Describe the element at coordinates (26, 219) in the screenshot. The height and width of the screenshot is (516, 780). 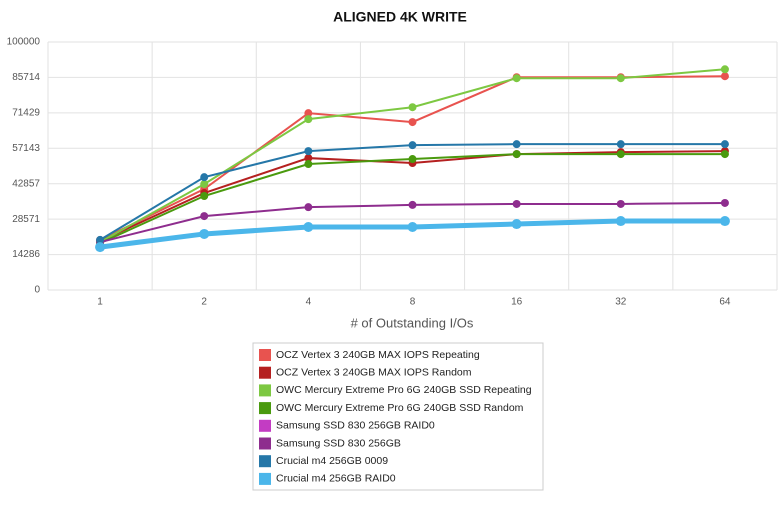
I see `y-tick-label: 28571` at that location.